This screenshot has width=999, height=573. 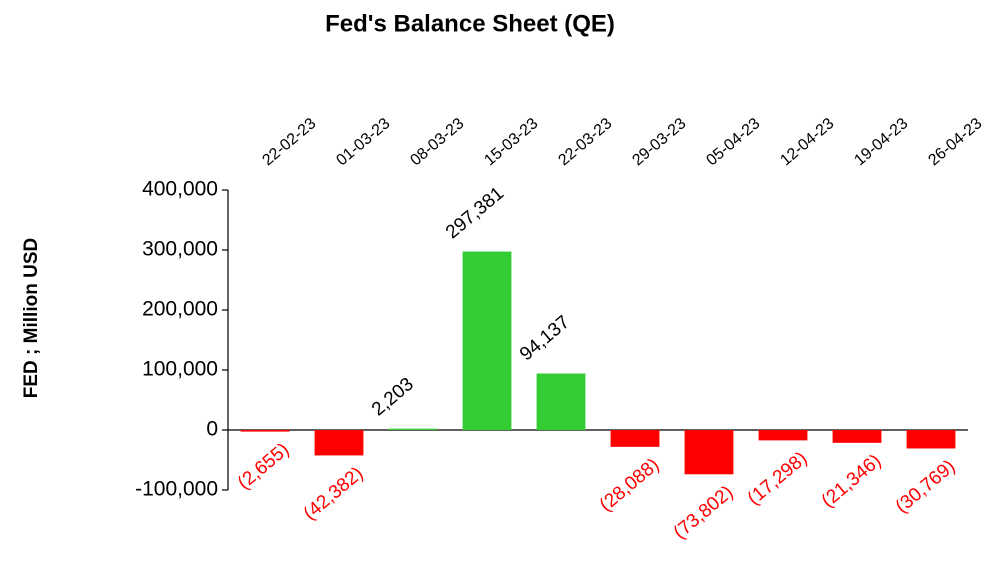 What do you see at coordinates (511, 142) in the screenshot?
I see `x-tick-label: 15-03-23` at bounding box center [511, 142].